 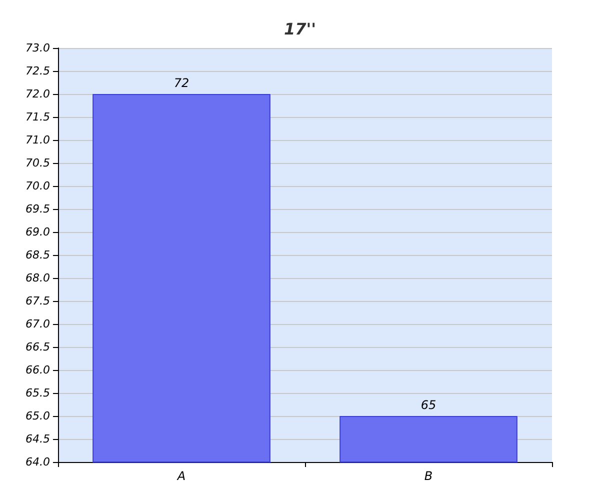 What do you see at coordinates (38, 94) in the screenshot?
I see `y-tick-label: 72.0` at bounding box center [38, 94].